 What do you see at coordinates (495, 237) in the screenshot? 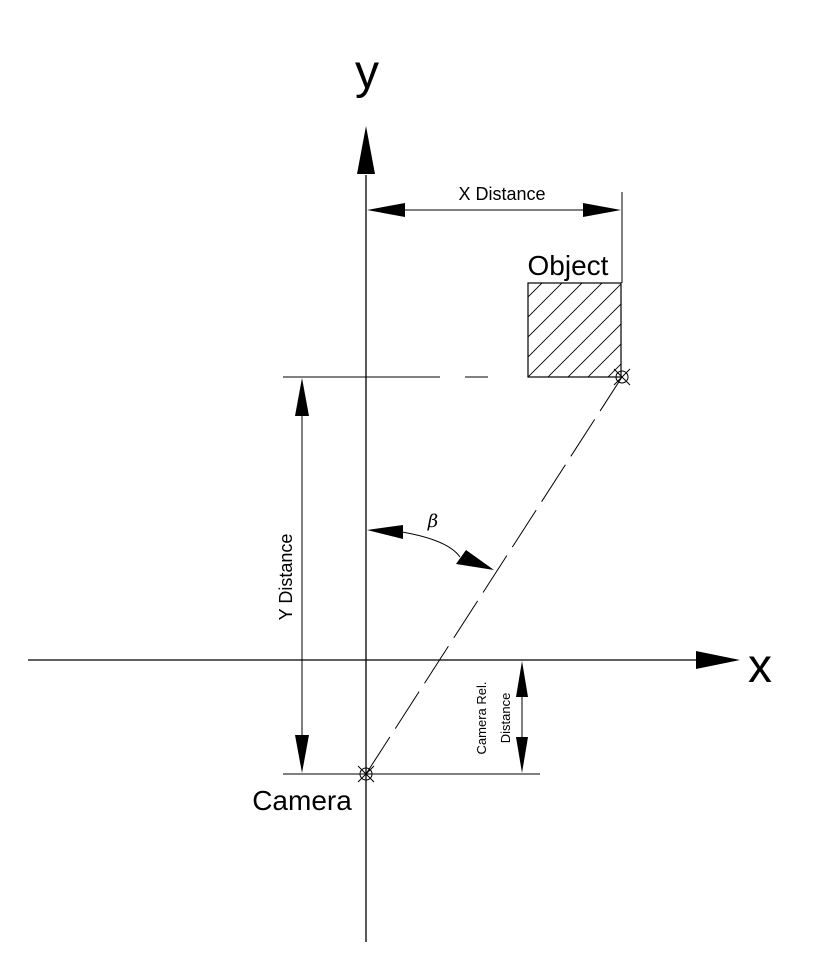
I see `x-distance-dimension` at bounding box center [495, 237].